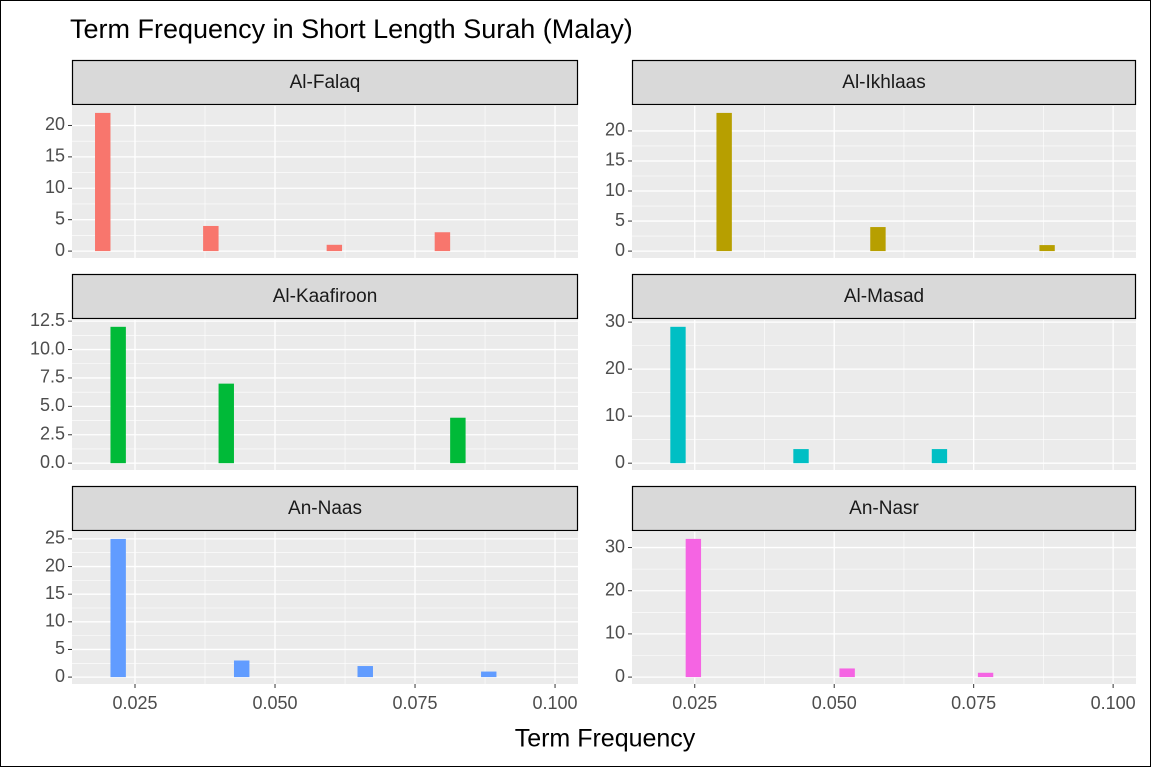 This screenshot has width=1152, height=768. I want to click on facet-title: An-Naas, so click(325, 508).